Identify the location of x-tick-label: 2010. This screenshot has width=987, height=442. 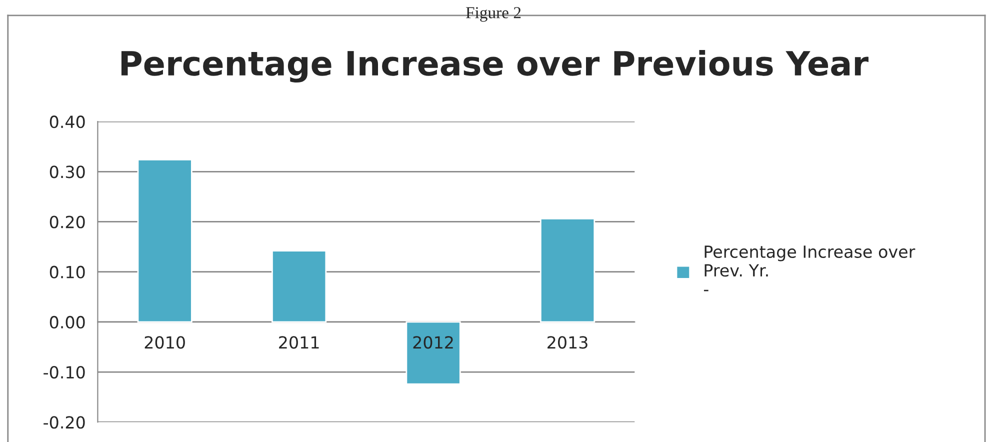
(164, 342).